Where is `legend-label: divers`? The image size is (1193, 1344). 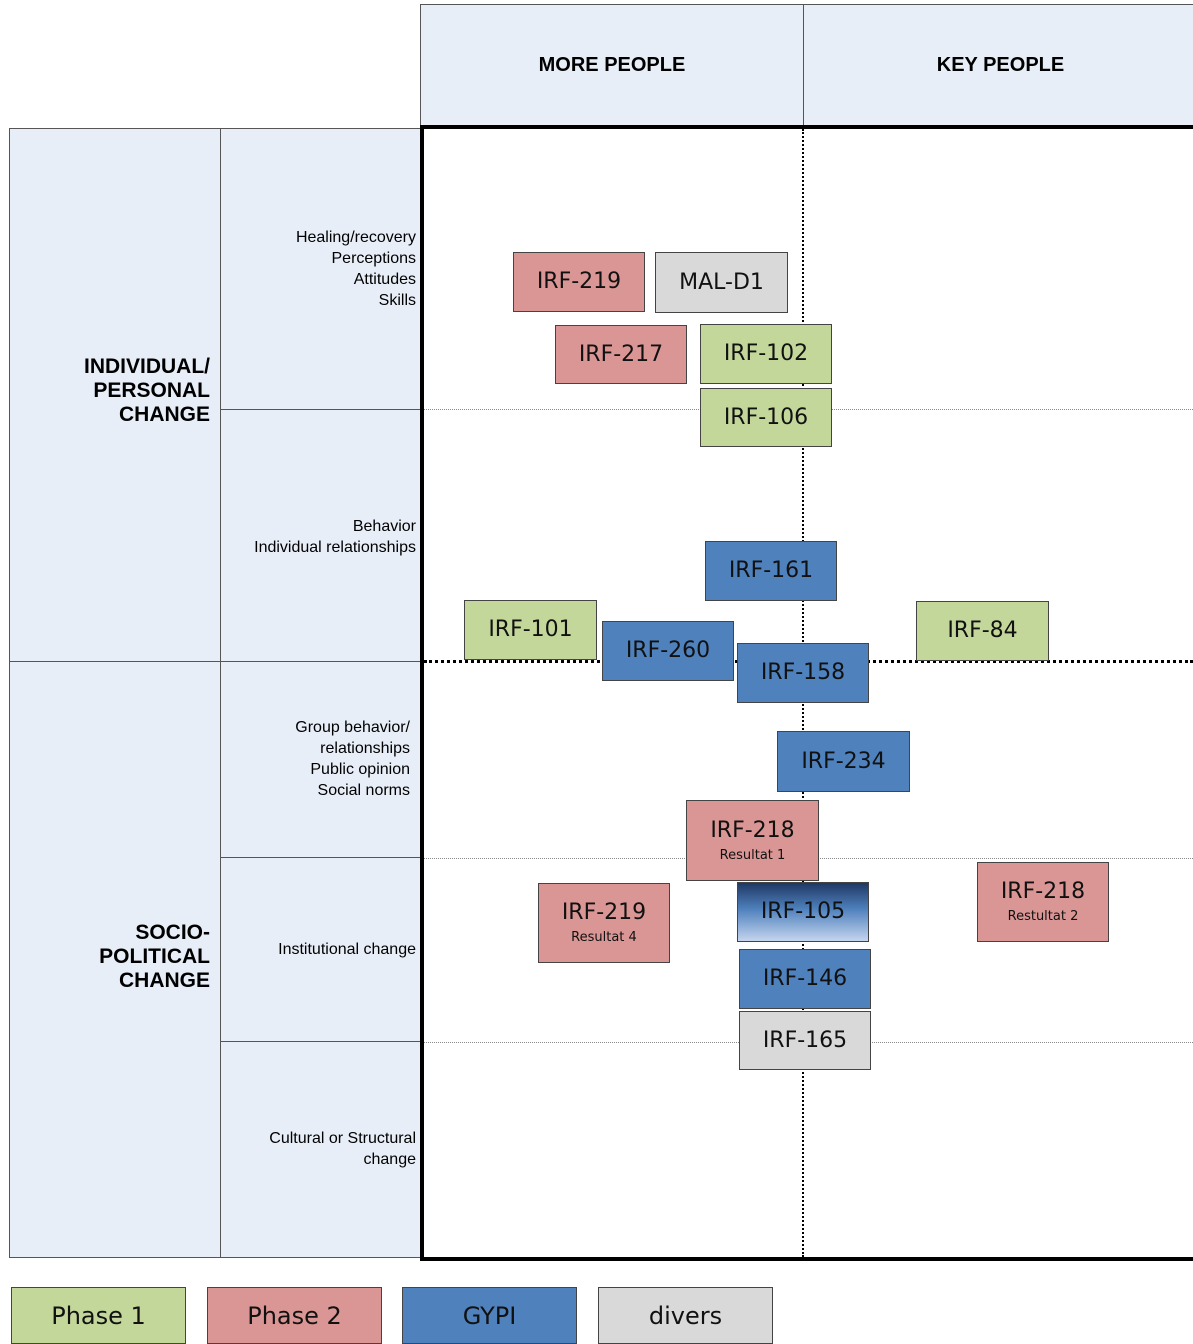
legend-label: divers is located at coordinates (685, 1315).